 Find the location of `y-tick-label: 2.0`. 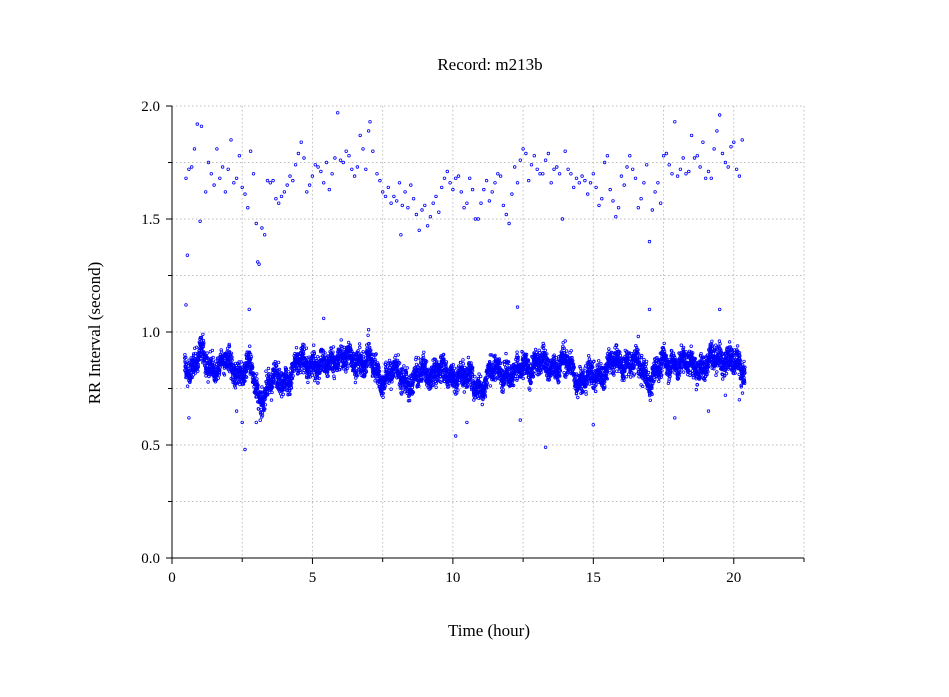

y-tick-label: 2.0 is located at coordinates (150, 107).